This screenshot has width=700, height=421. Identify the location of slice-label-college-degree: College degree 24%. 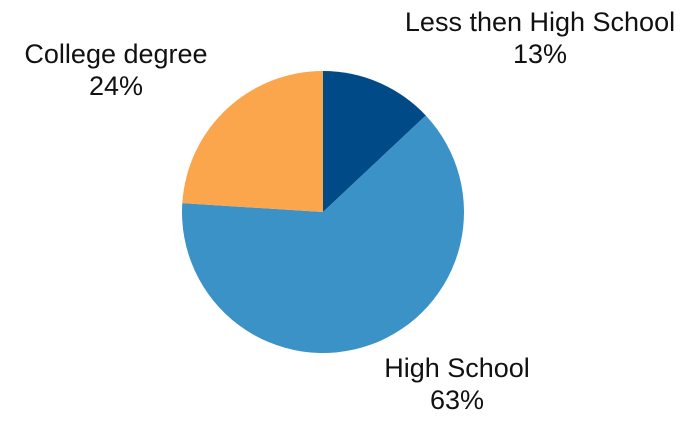
(116, 70).